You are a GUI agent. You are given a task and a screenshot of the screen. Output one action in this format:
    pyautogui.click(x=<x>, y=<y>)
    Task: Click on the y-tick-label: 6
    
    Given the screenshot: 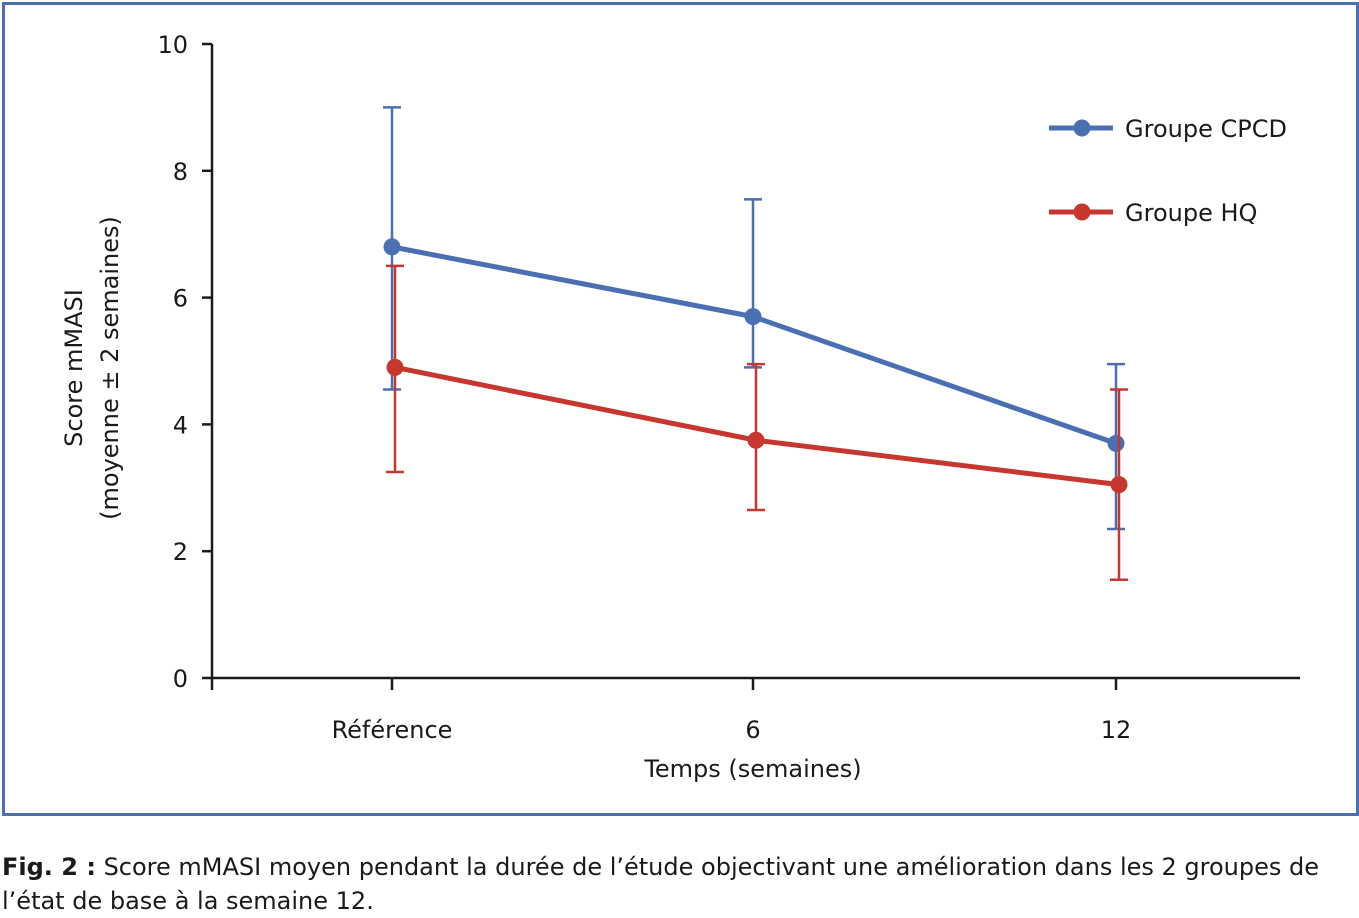 What is the action you would take?
    pyautogui.click(x=180, y=299)
    